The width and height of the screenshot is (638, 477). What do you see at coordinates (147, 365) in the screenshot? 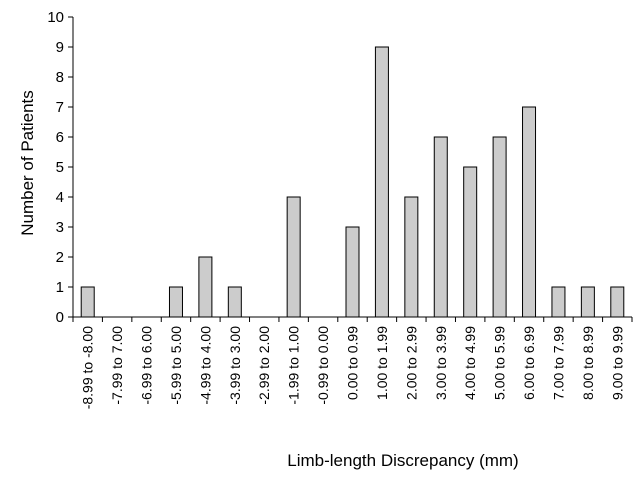
I see `x-tick-label: -6.99 to 6.00` at bounding box center [147, 365].